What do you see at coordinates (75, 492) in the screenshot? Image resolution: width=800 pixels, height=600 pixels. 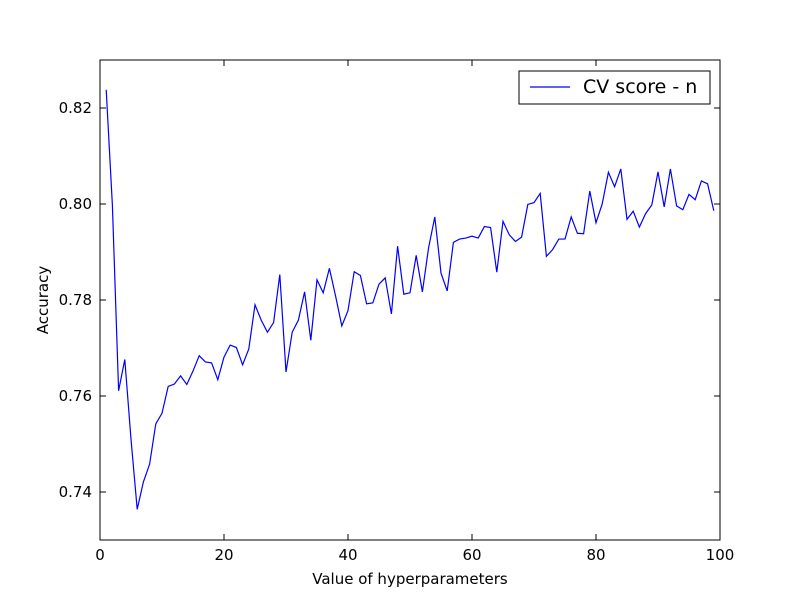 I see `y-tick-label: 0.74` at bounding box center [75, 492].